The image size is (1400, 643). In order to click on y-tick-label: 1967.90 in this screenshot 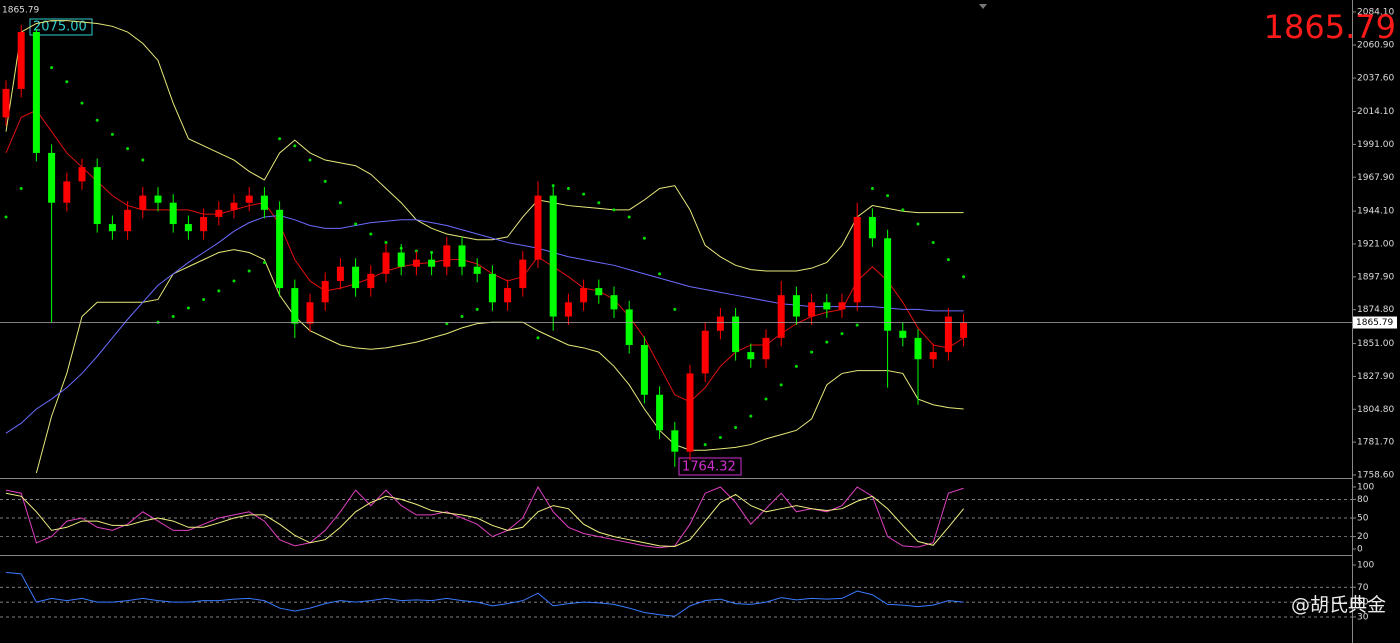, I will do `click(1375, 178)`.